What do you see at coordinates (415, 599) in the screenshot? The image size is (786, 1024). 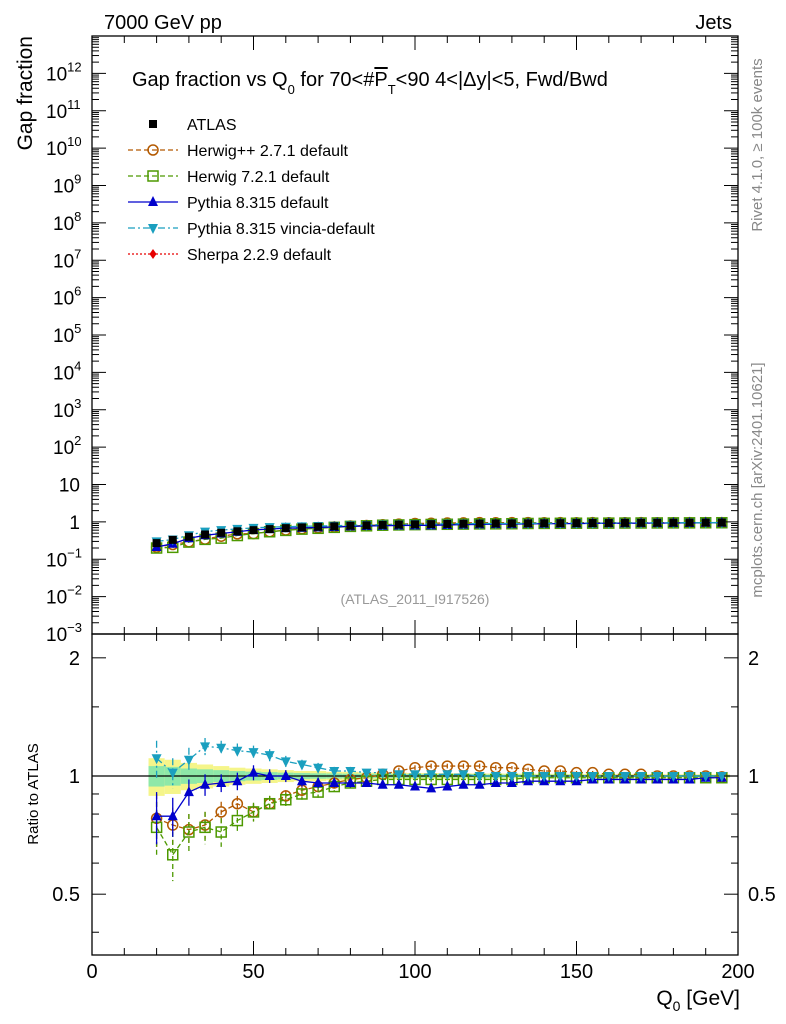 I see `analysis-watermark: (ATLAS_2011_I917526)` at bounding box center [415, 599].